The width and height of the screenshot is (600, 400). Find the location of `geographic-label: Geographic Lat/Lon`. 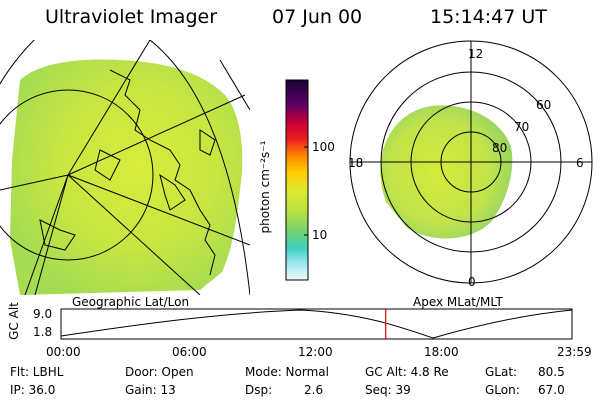

geographic-label: Geographic Lat/Lon is located at coordinates (131, 302).